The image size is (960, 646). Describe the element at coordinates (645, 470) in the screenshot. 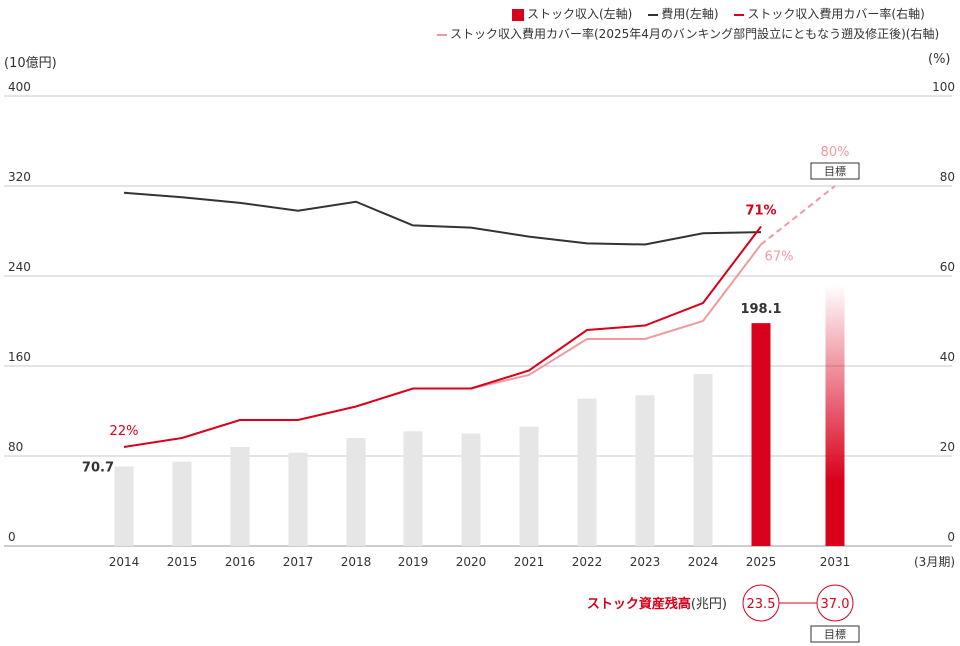

I see `bar-2023` at that location.